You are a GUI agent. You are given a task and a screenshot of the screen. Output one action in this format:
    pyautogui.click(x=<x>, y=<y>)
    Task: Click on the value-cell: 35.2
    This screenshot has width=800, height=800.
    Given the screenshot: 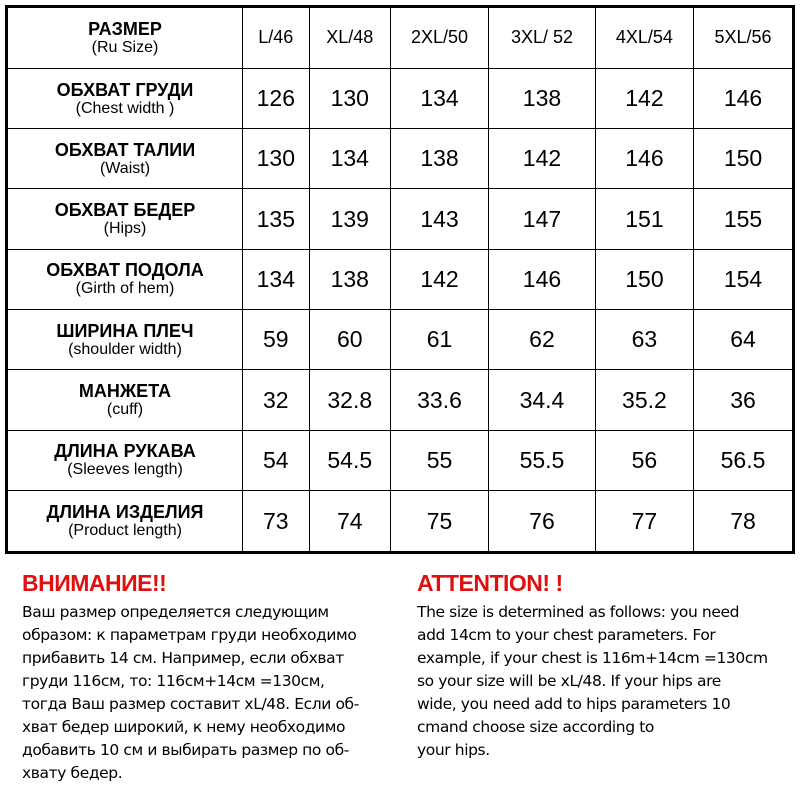 What is the action you would take?
    pyautogui.click(x=644, y=400)
    